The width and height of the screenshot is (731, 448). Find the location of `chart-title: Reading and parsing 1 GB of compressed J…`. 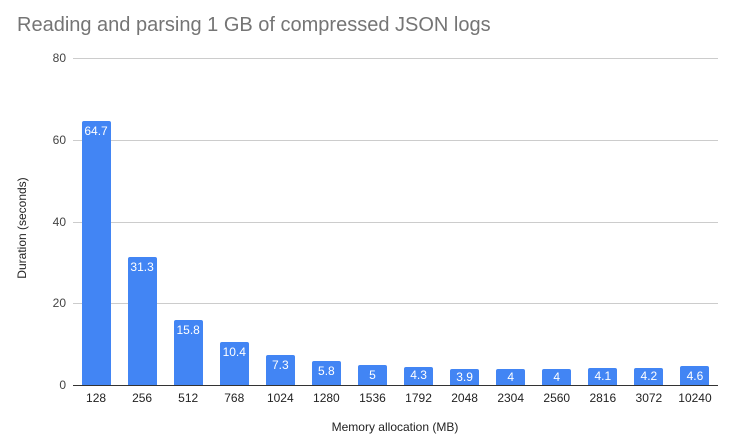

chart-title: Reading and parsing 1 GB of compressed J… is located at coordinates (254, 25).